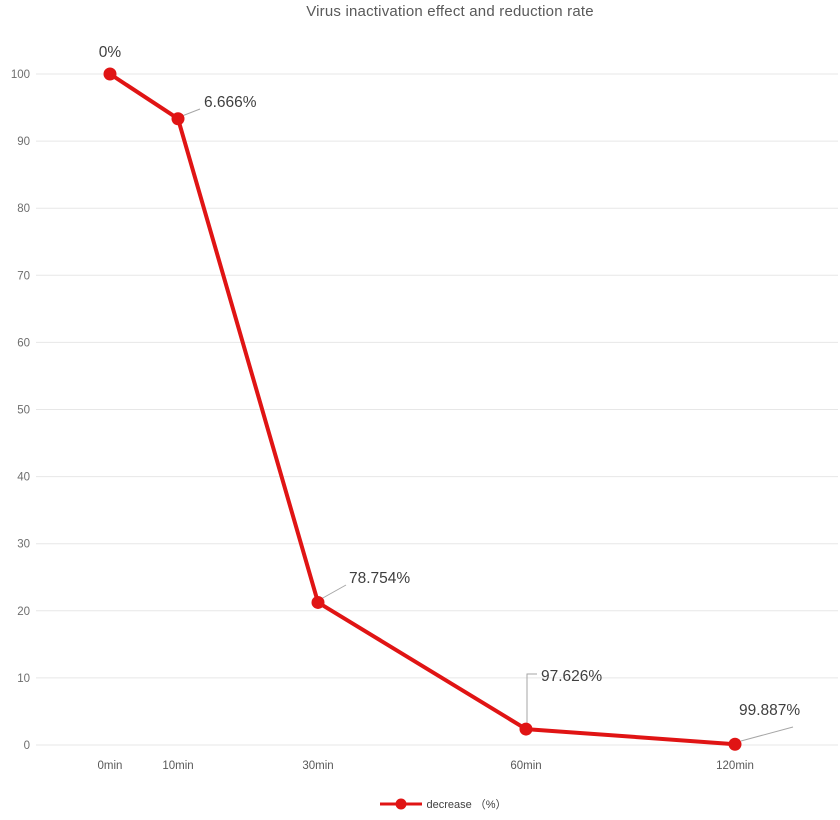 Image resolution: width=840 pixels, height=820 pixels. I want to click on legend-series-marker, so click(401, 804).